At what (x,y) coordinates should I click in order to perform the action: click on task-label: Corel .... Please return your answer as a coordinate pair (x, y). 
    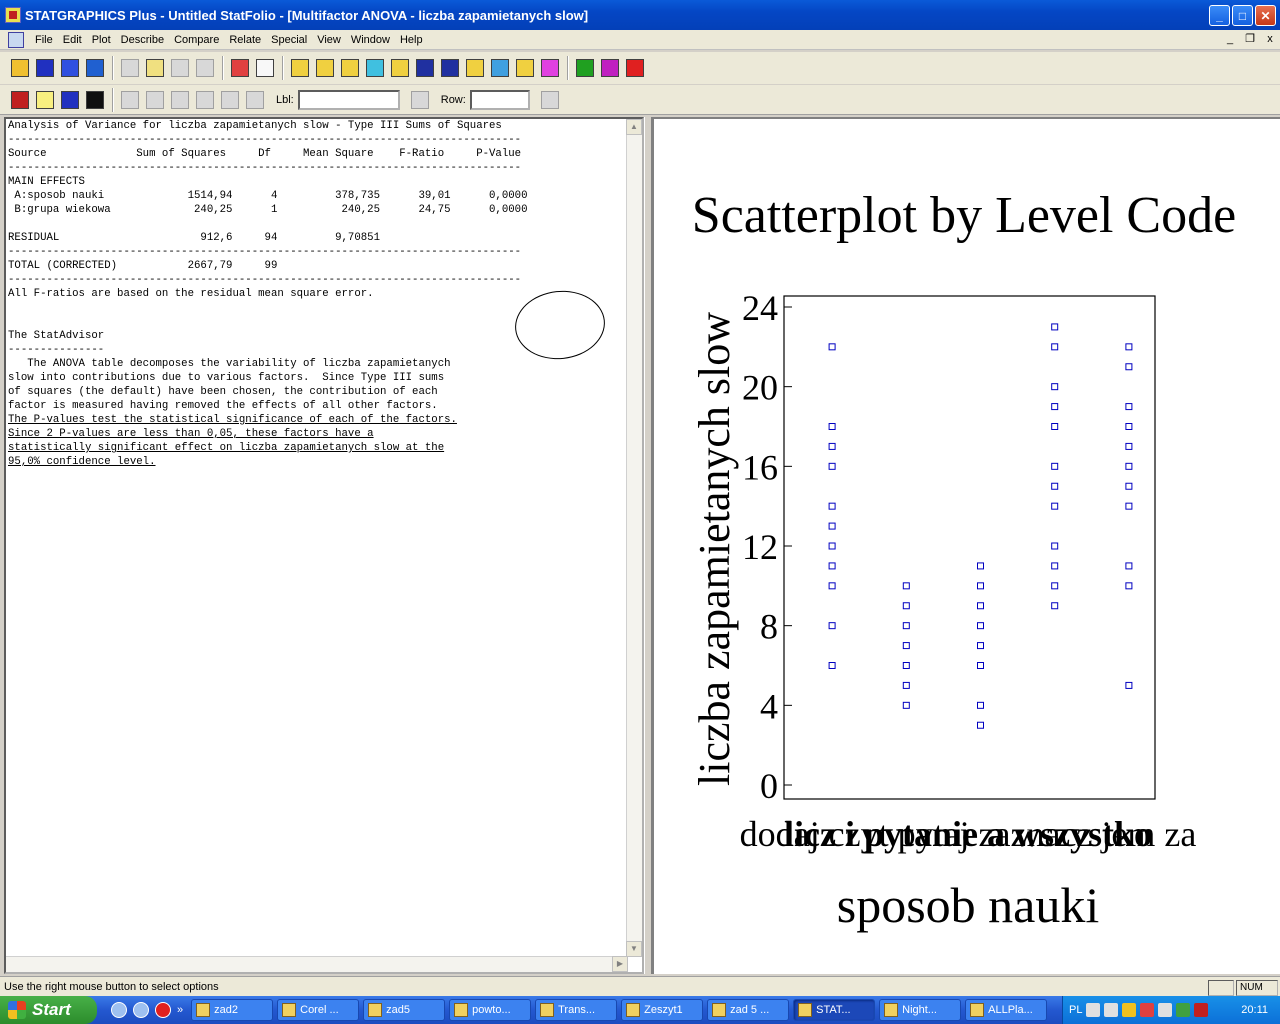
    Looking at the image, I should click on (319, 1010).